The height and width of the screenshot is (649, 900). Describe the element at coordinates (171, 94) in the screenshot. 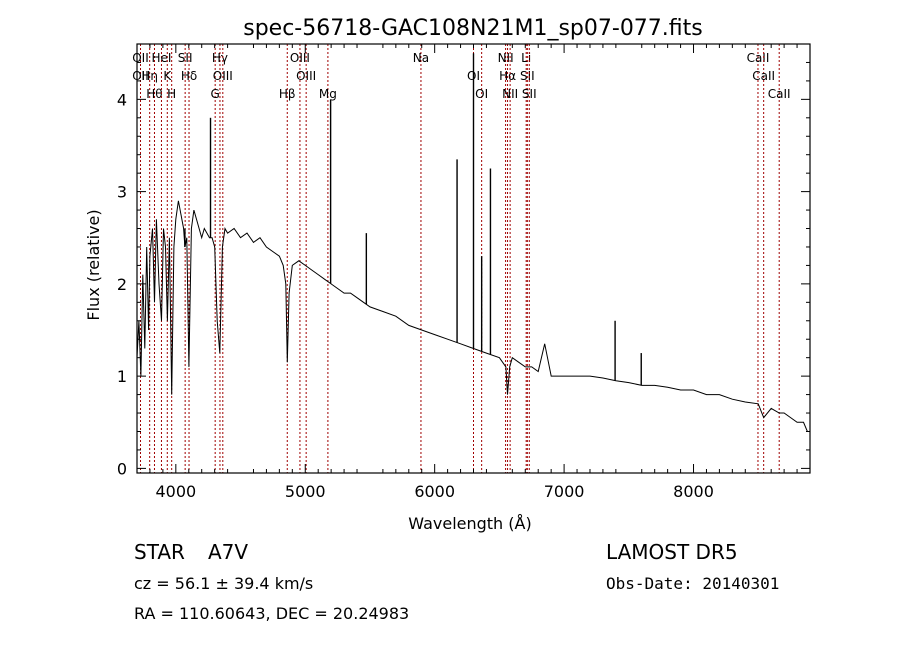

I see `line-marker-label: H` at that location.